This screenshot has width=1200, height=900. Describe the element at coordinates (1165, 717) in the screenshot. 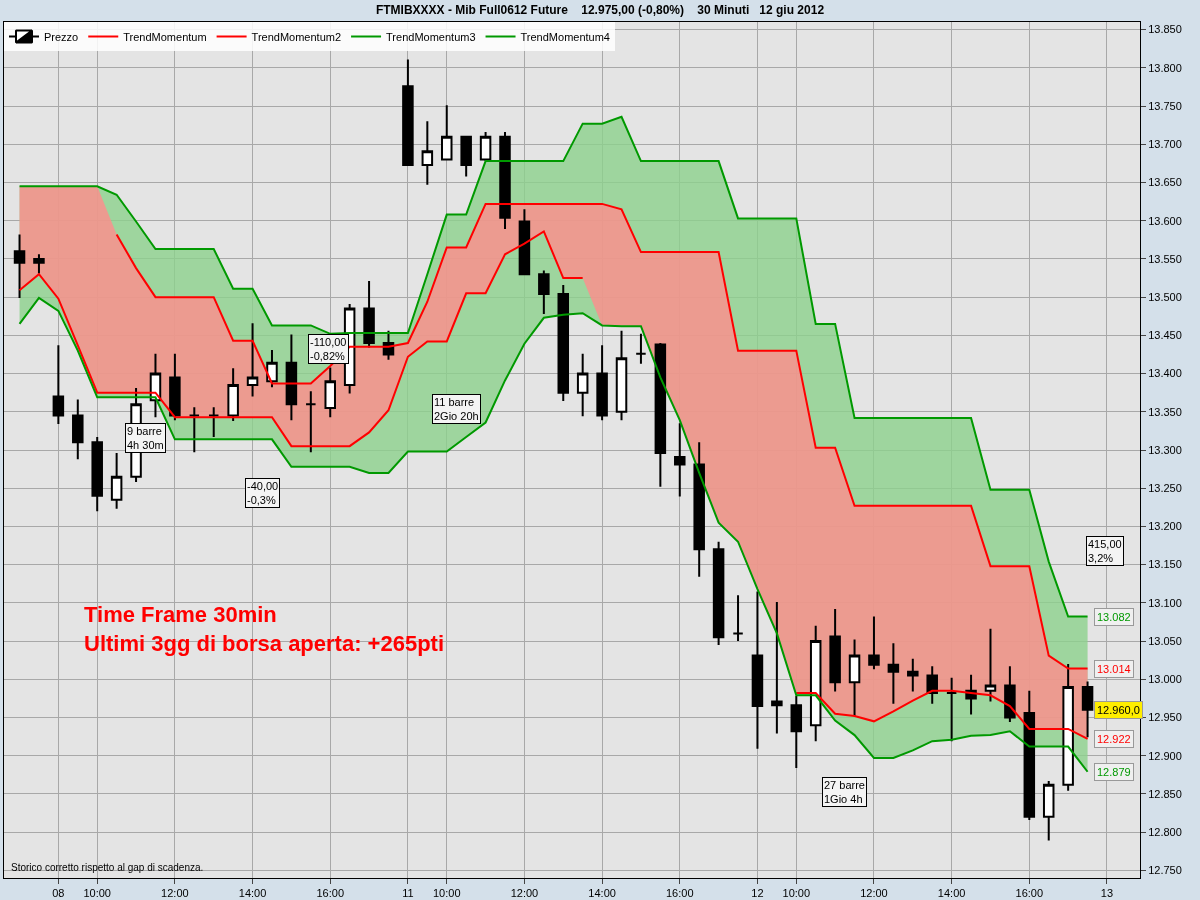

I see `y-tick-label: 12.950` at that location.